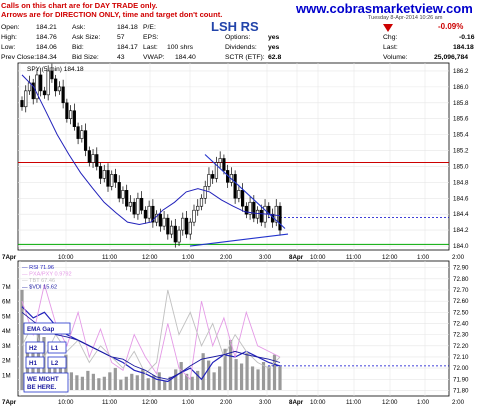  Describe the element at coordinates (461, 368) in the screenshot. I see `indicator-y-tick: 72.00` at that location.